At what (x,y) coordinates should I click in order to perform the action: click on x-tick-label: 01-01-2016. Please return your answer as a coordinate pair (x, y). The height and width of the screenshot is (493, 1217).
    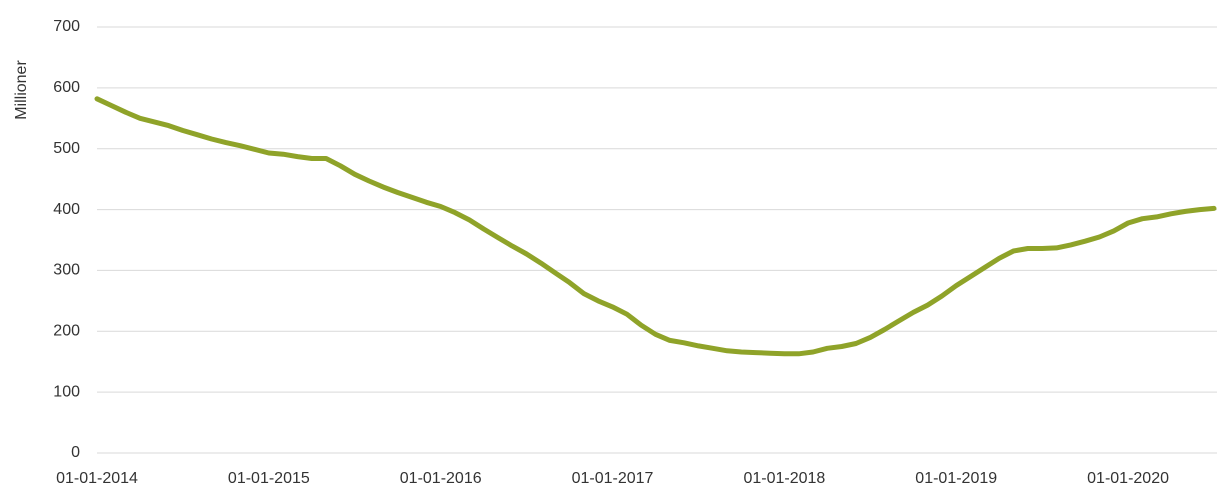
    Looking at the image, I should click on (441, 478).